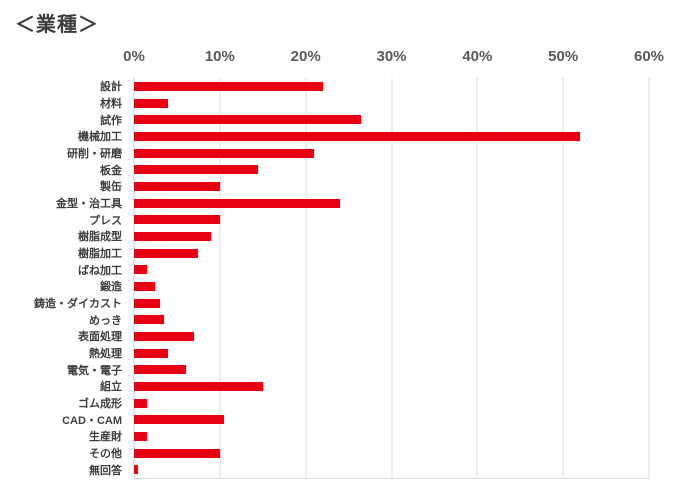 This screenshot has height=495, width=700. Describe the element at coordinates (94, 370) in the screenshot. I see `category-label: 電気・電子` at that location.